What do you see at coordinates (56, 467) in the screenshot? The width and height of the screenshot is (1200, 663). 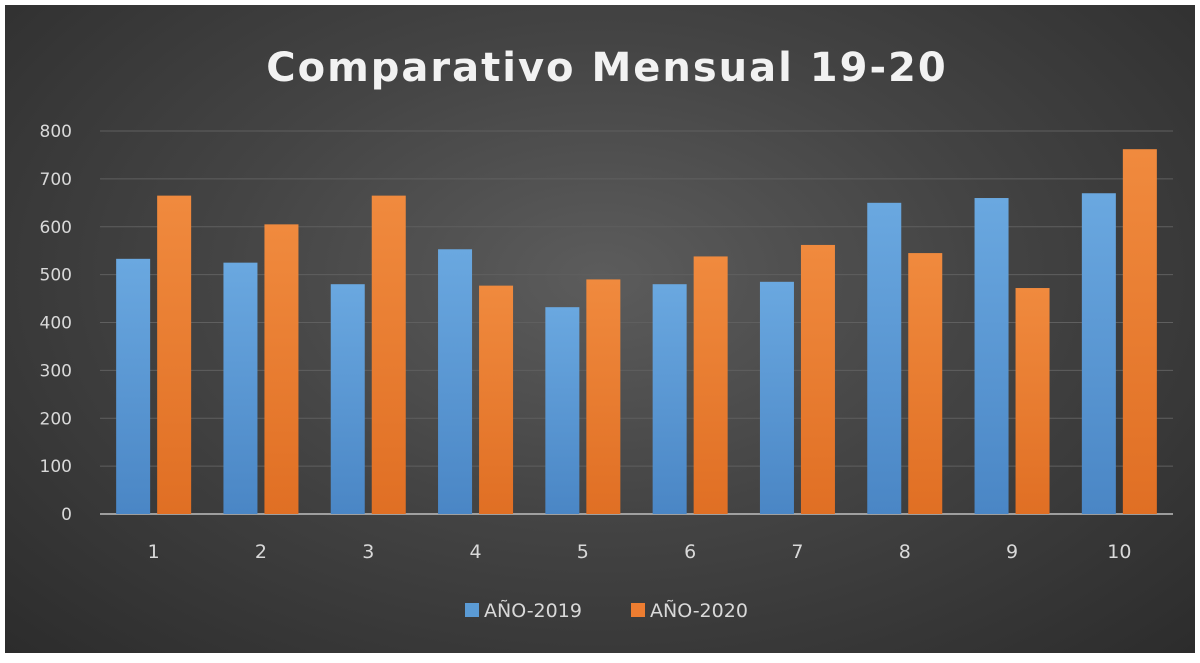 I see `y-tick-label: 100` at bounding box center [56, 467].